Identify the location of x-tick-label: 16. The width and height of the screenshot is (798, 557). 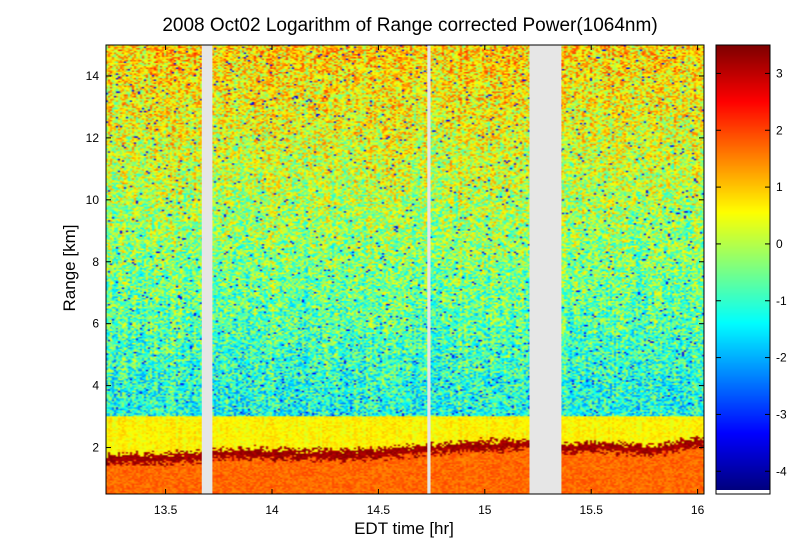
(698, 510).